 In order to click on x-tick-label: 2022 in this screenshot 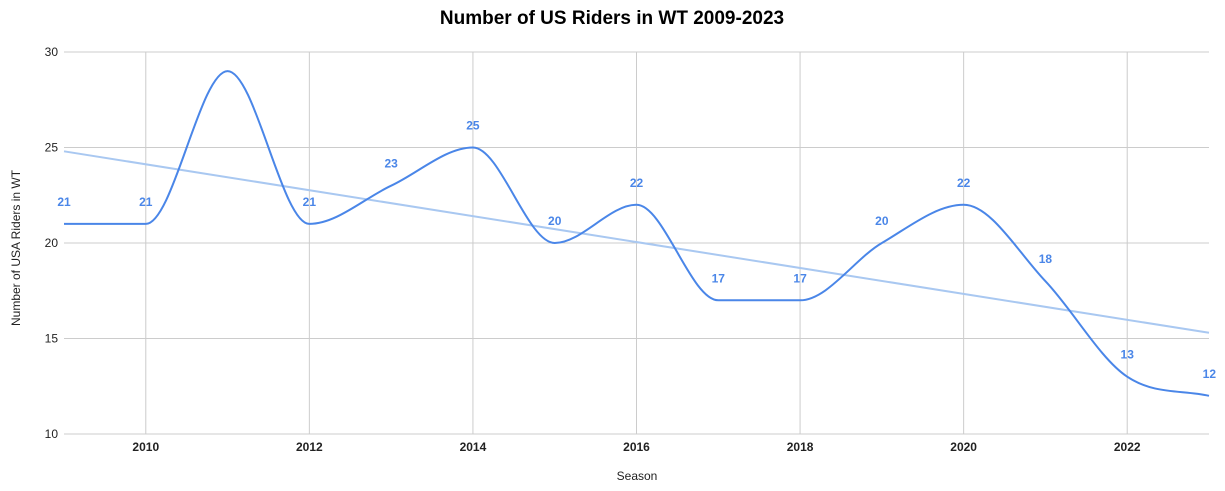, I will do `click(1127, 447)`.